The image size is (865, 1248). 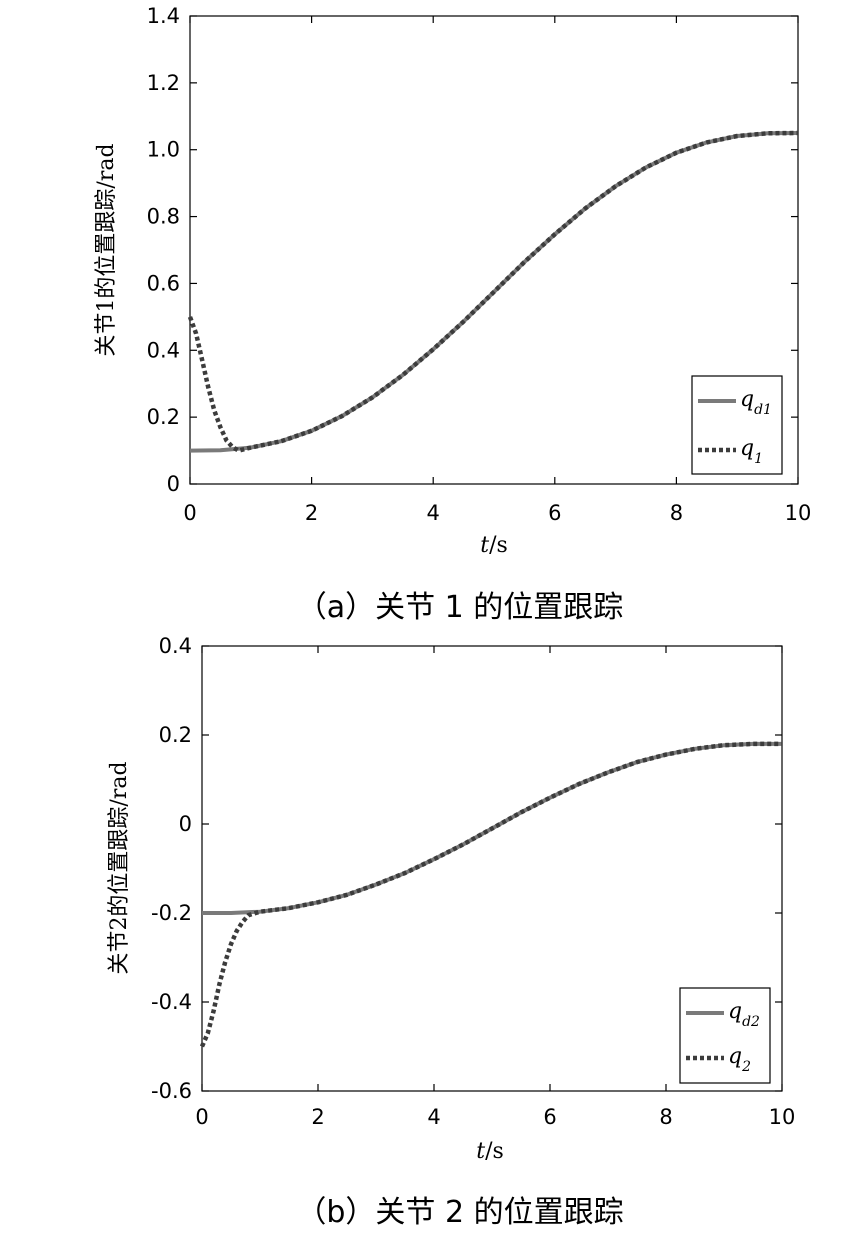 I want to click on chart-b-legend-sub-q2: 2, so click(x=746, y=1067).